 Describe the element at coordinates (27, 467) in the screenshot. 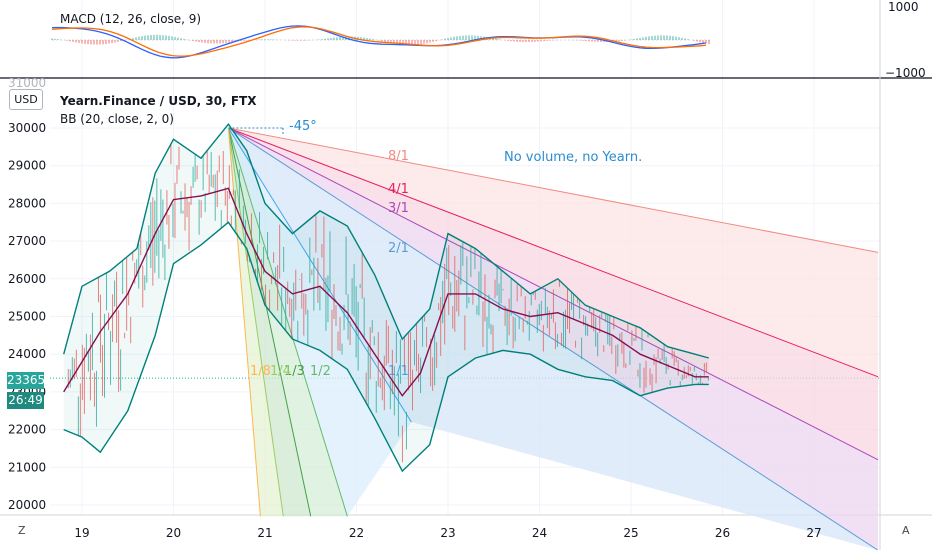

I see `y-tick-label: 21000` at that location.